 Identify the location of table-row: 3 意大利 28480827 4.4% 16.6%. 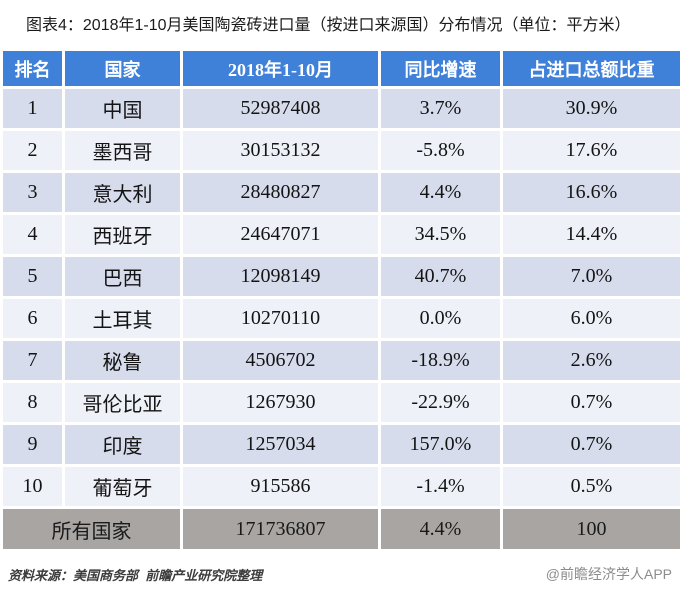
(340, 192).